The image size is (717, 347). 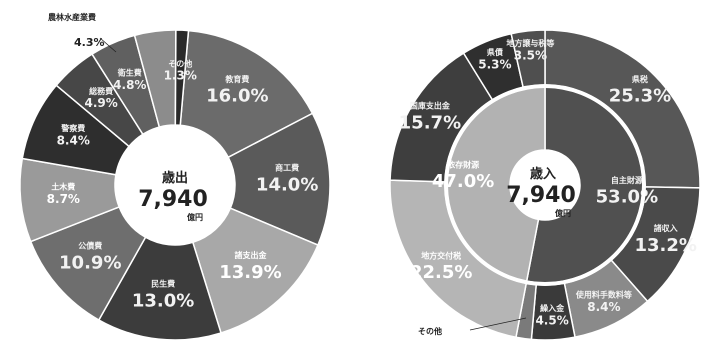 I want to click on exp-value-1: 14.0%, so click(x=287, y=184).